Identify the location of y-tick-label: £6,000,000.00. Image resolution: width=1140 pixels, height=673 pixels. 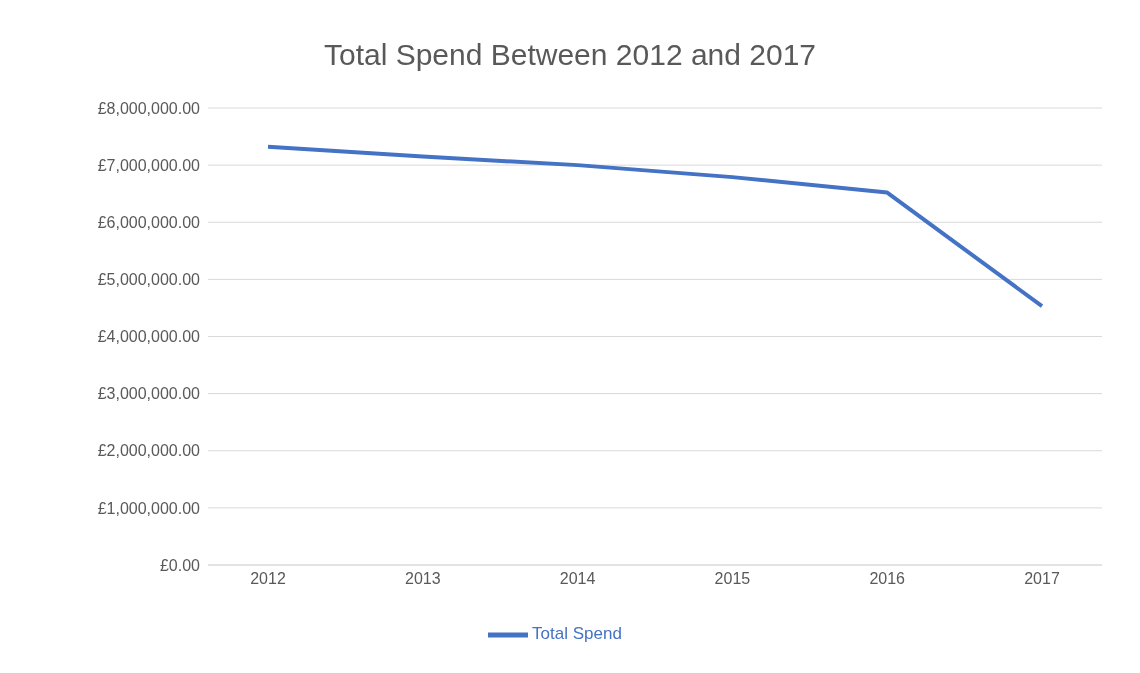
(149, 222).